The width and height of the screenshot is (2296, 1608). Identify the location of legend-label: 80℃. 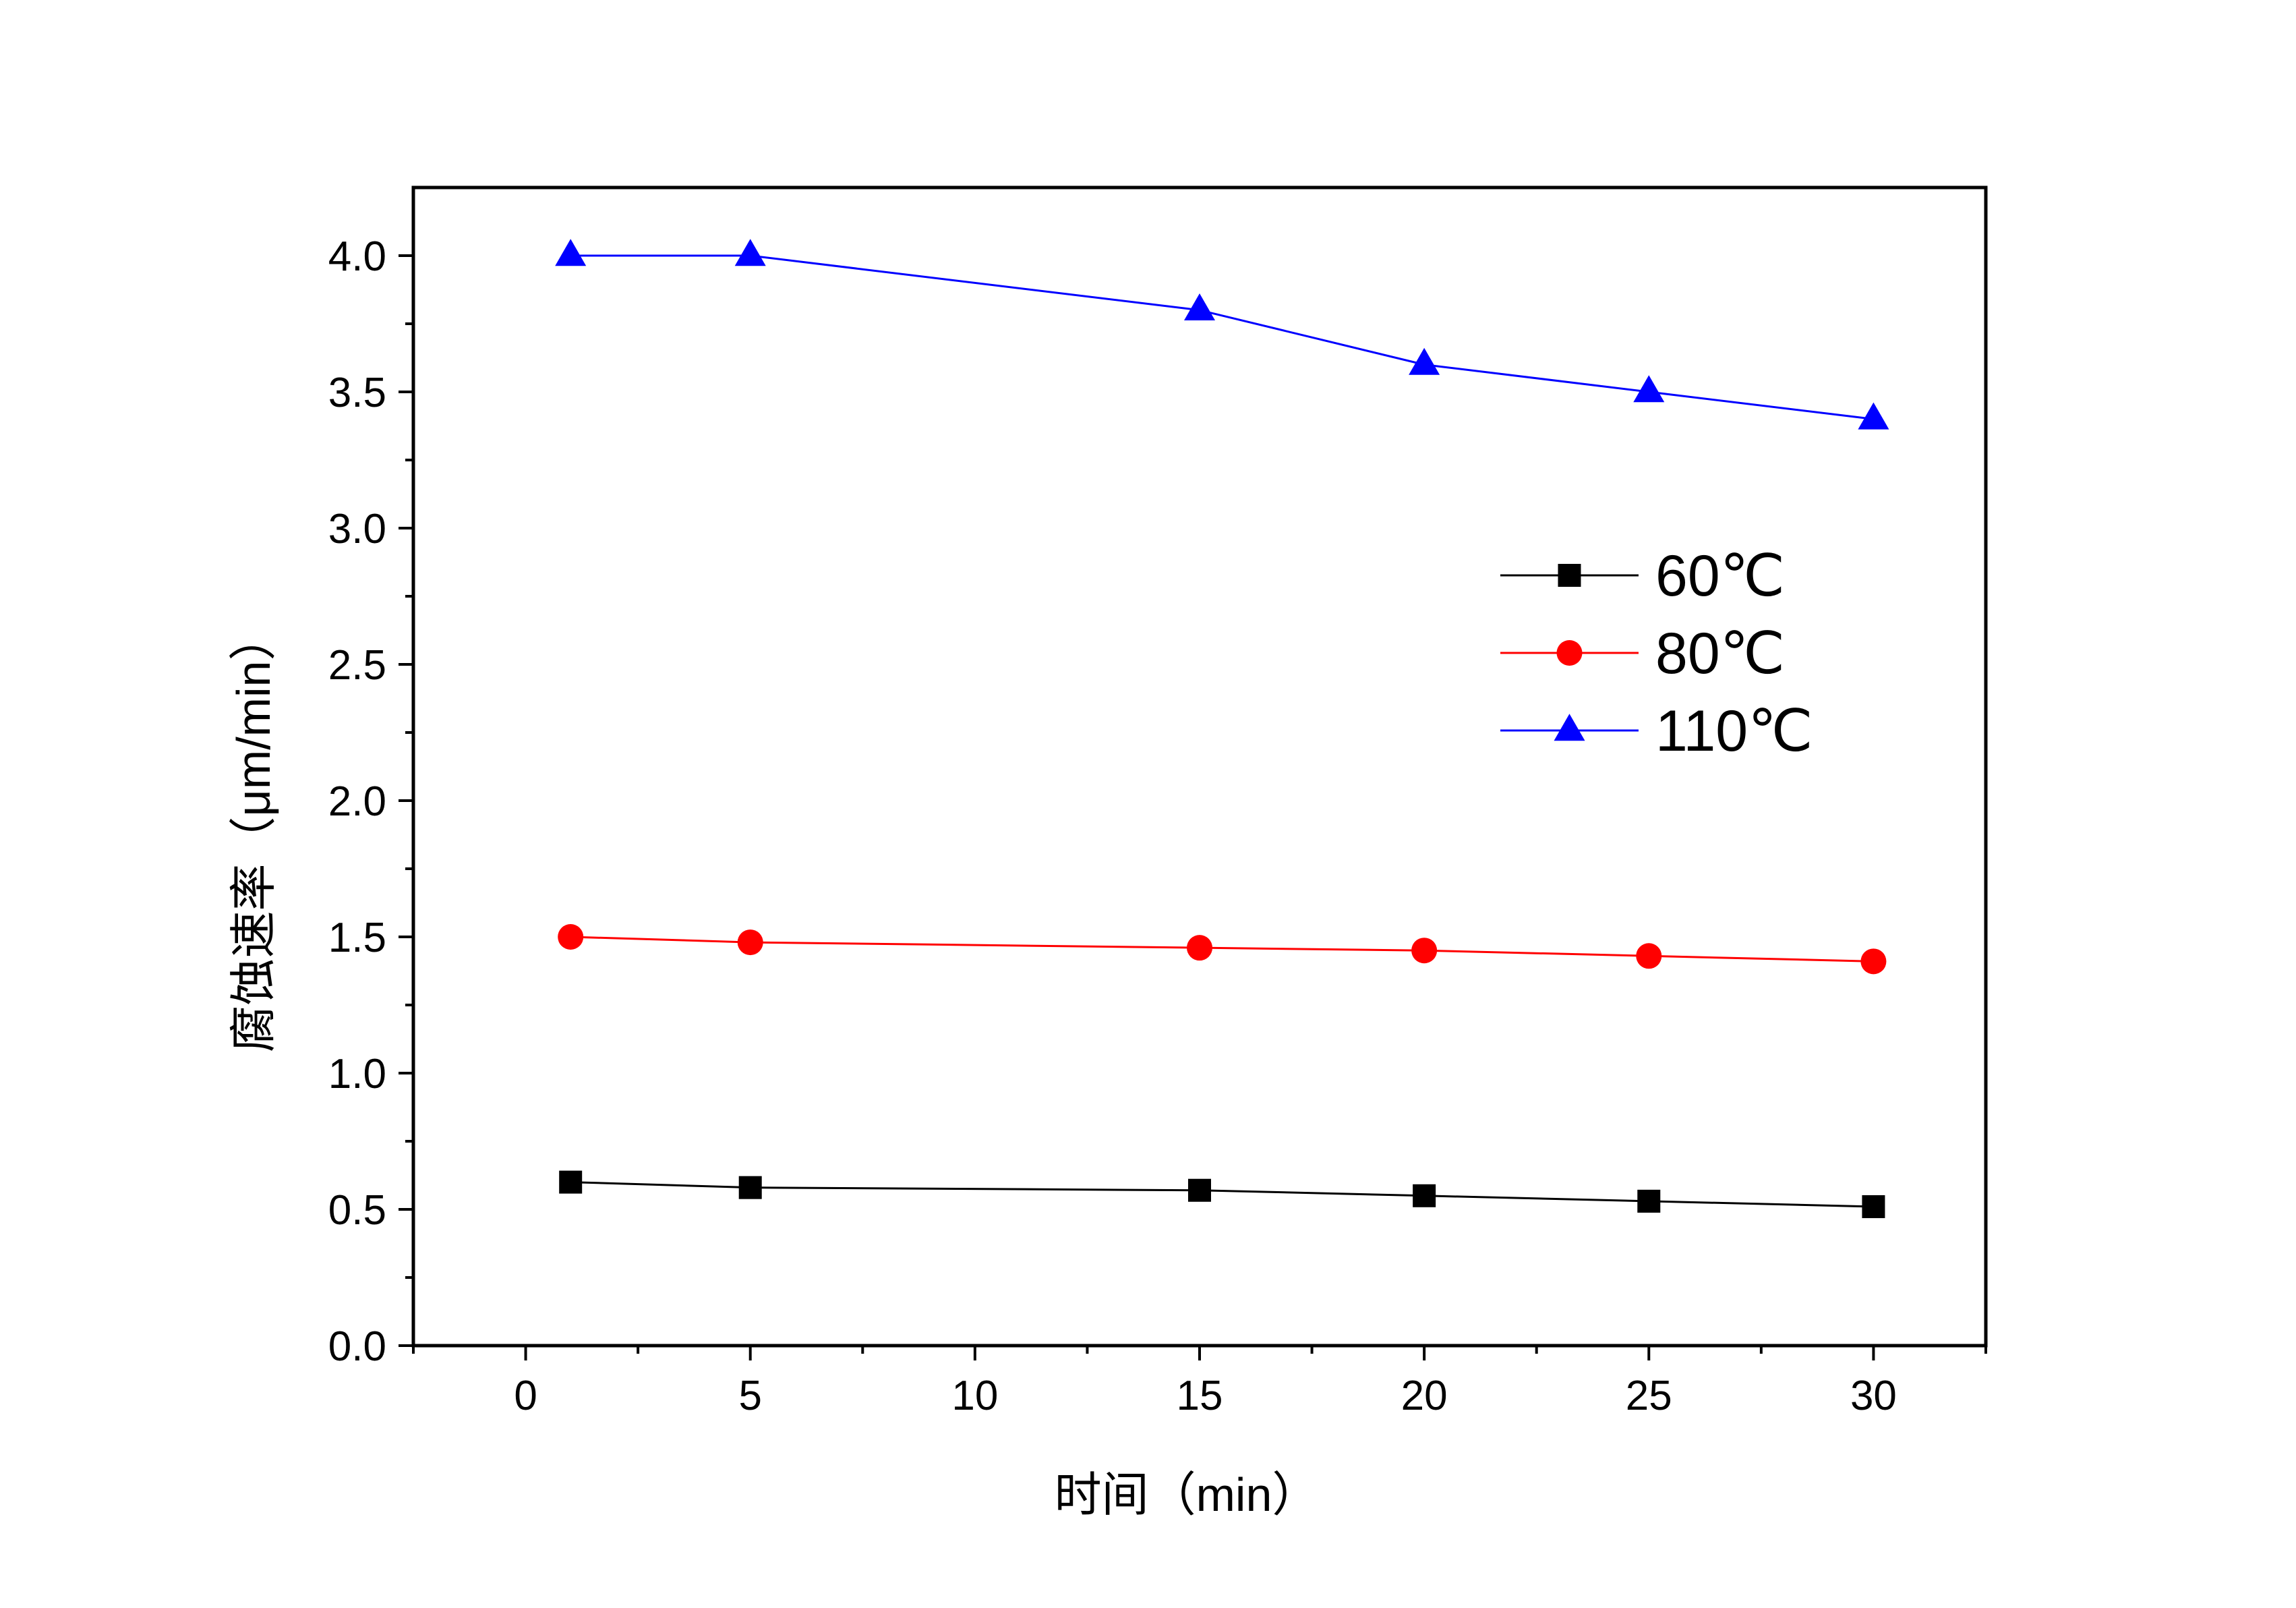
(1720, 653).